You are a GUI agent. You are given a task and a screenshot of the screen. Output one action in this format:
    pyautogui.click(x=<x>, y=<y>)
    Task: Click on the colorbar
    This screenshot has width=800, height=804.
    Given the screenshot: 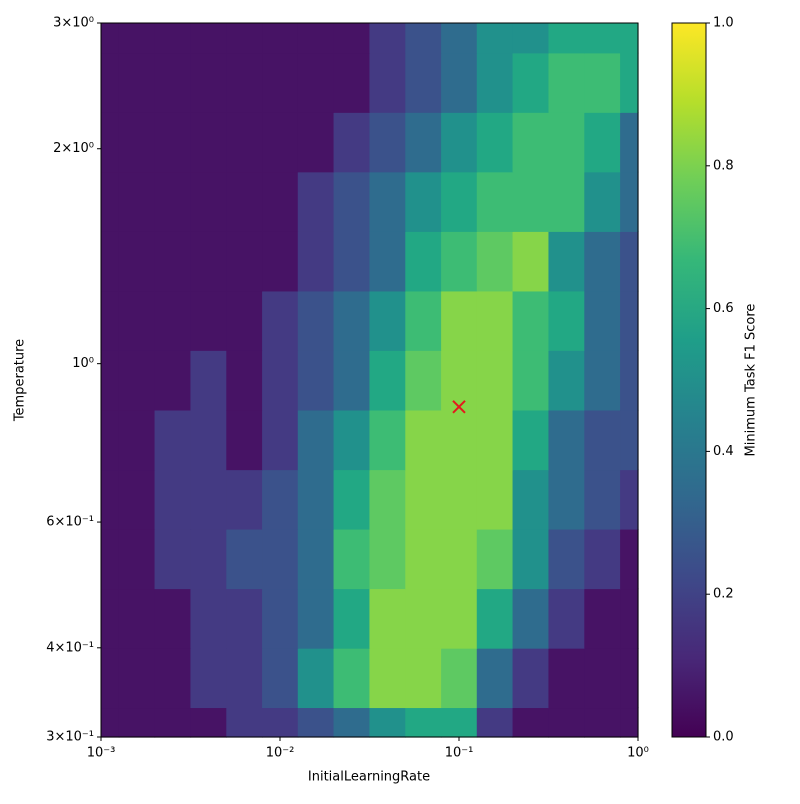 What is the action you would take?
    pyautogui.click(x=689, y=380)
    